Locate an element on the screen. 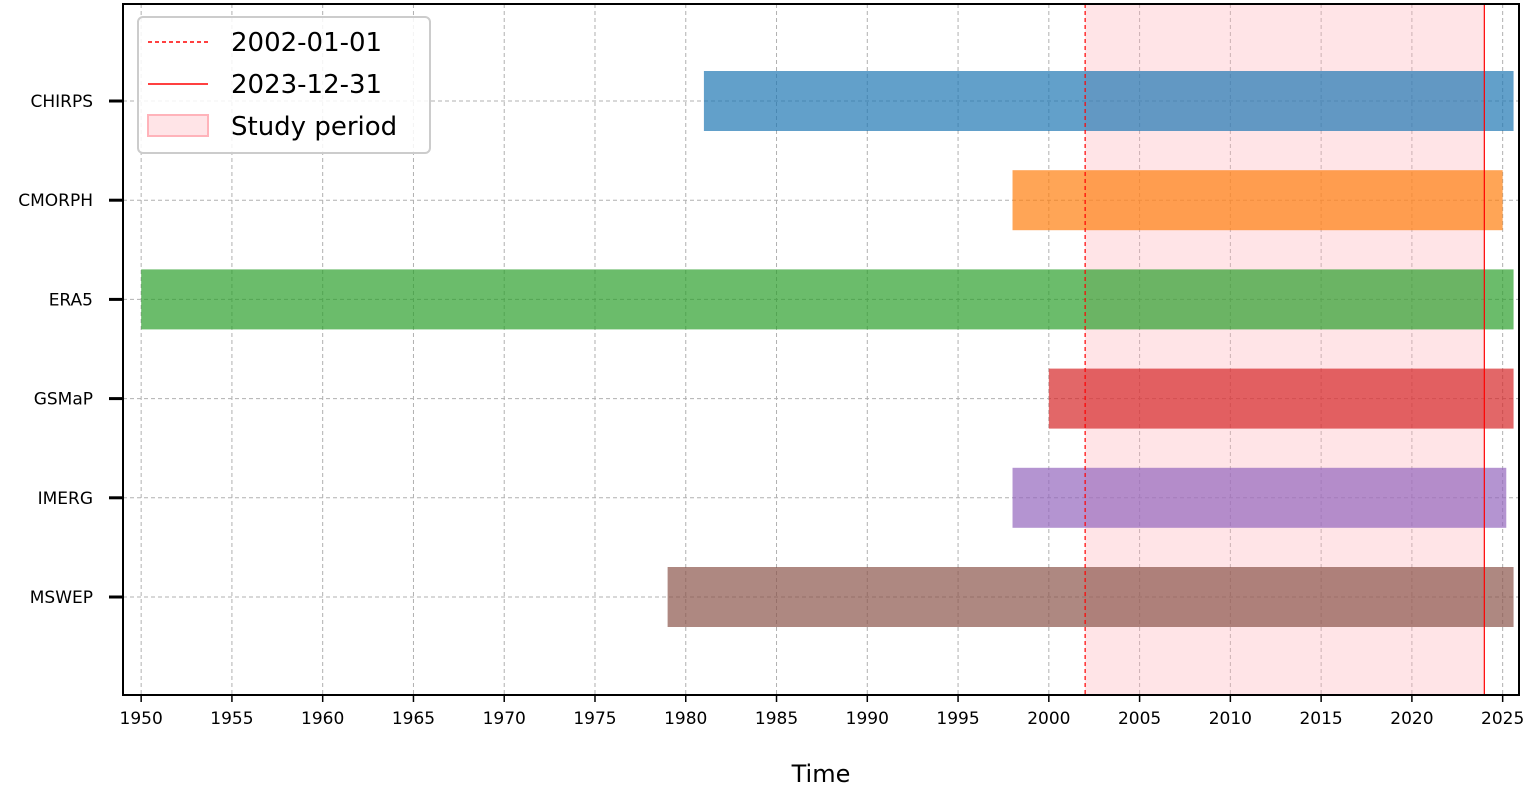 The width and height of the screenshot is (1529, 792). x-tick-label: 1980 is located at coordinates (685, 719).